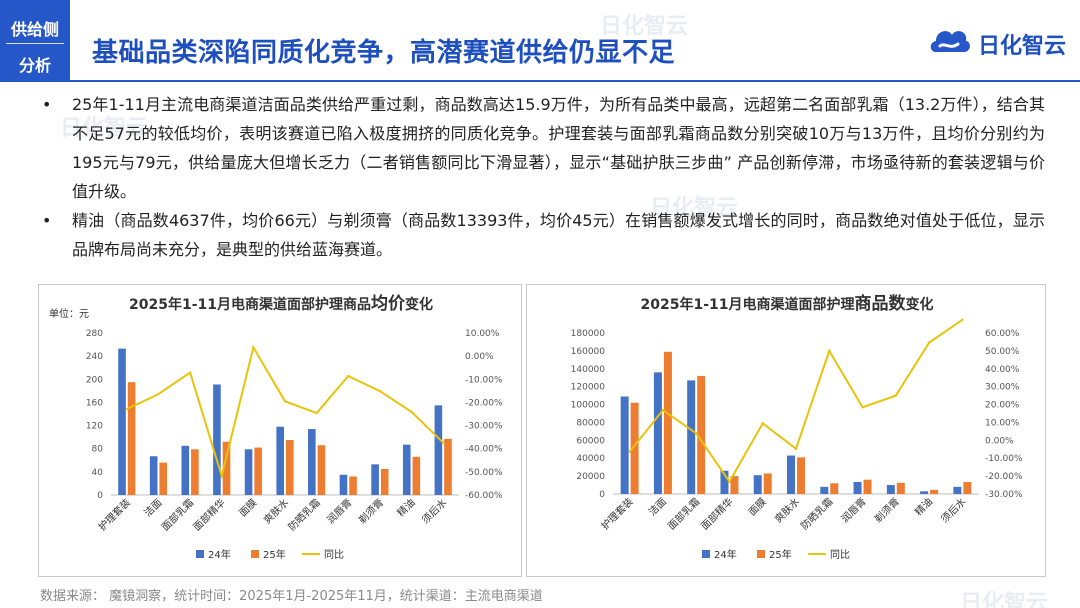 The image size is (1080, 608). What do you see at coordinates (1022, 46) in the screenshot?
I see `brand-logo-text: 日化智云` at bounding box center [1022, 46].